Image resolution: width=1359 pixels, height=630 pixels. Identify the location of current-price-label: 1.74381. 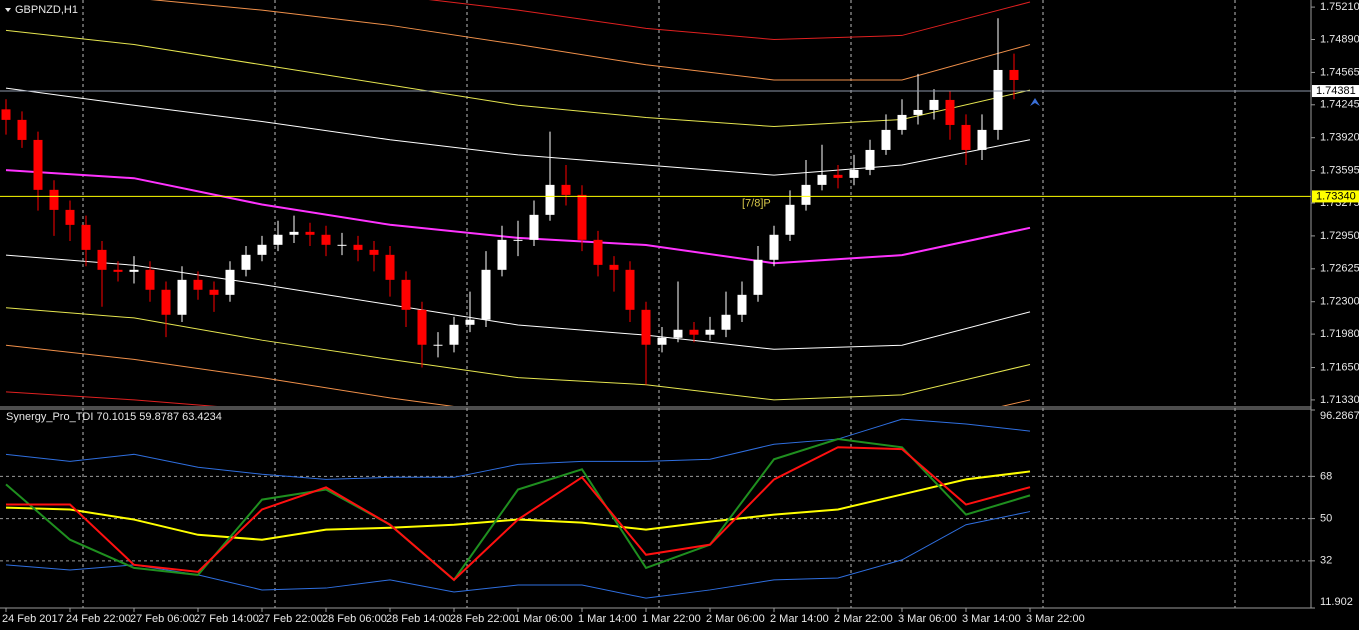
(1336, 91).